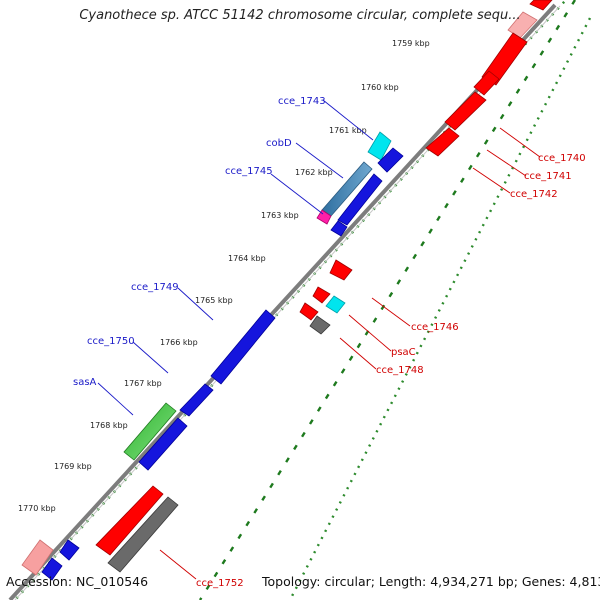 This screenshot has height=604, width=600. What do you see at coordinates (403, 352) in the screenshot?
I see `gene-label-psaC: psaC` at bounding box center [403, 352].